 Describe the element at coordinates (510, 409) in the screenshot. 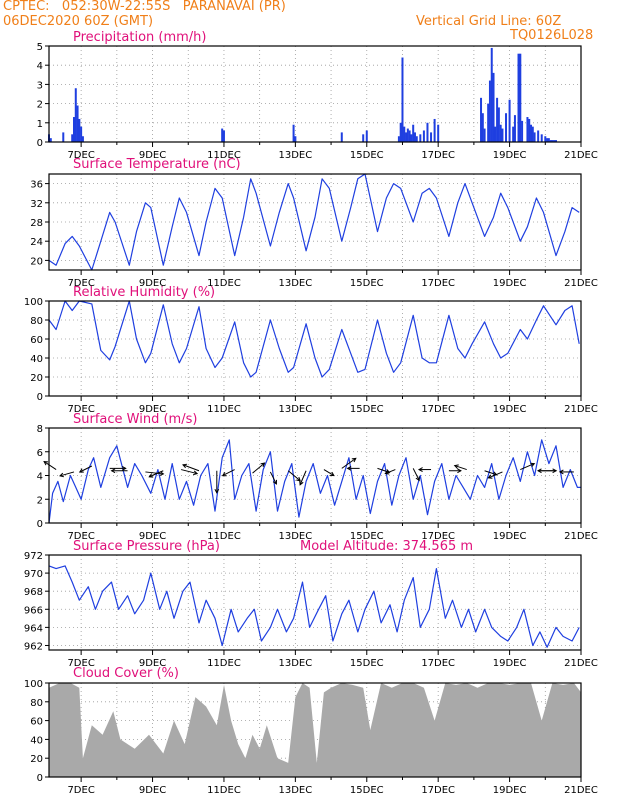

I see `x-tick-label: 19DEC` at that location.